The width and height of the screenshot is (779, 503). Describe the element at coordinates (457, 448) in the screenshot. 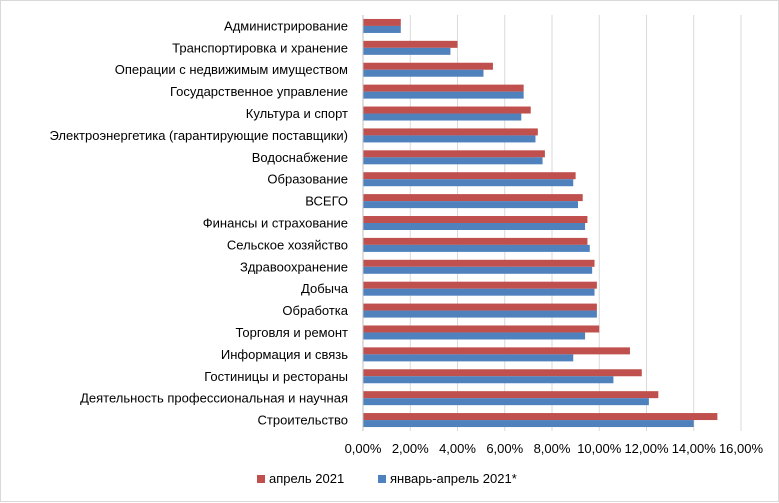

I see `x-tick-label: 4,00%` at that location.